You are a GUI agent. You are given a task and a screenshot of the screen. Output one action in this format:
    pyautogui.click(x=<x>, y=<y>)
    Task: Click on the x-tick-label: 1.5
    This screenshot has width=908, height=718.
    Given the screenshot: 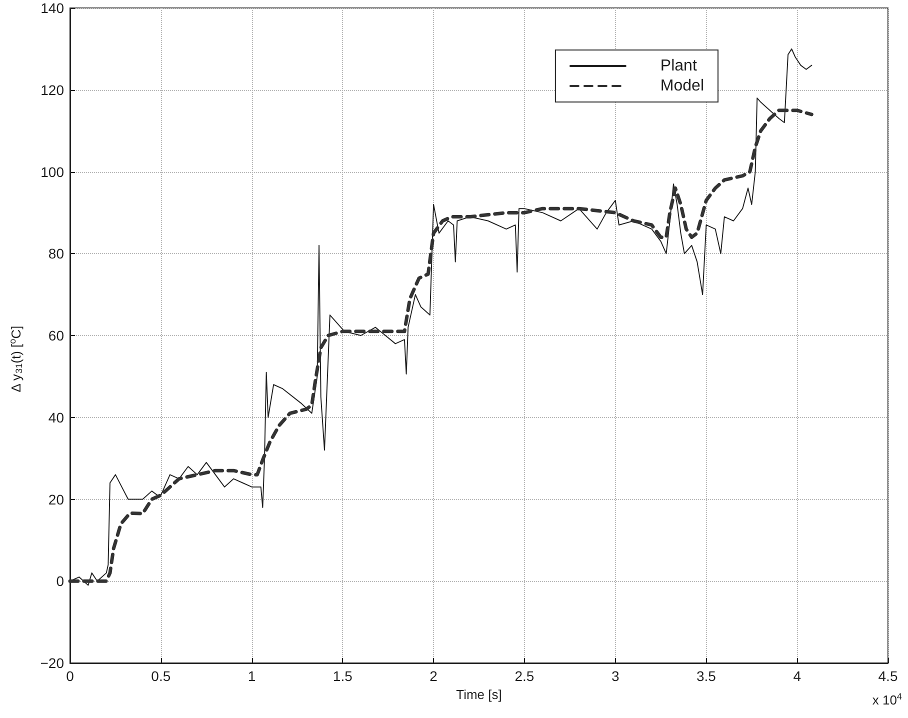 What is the action you would take?
    pyautogui.click(x=342, y=676)
    